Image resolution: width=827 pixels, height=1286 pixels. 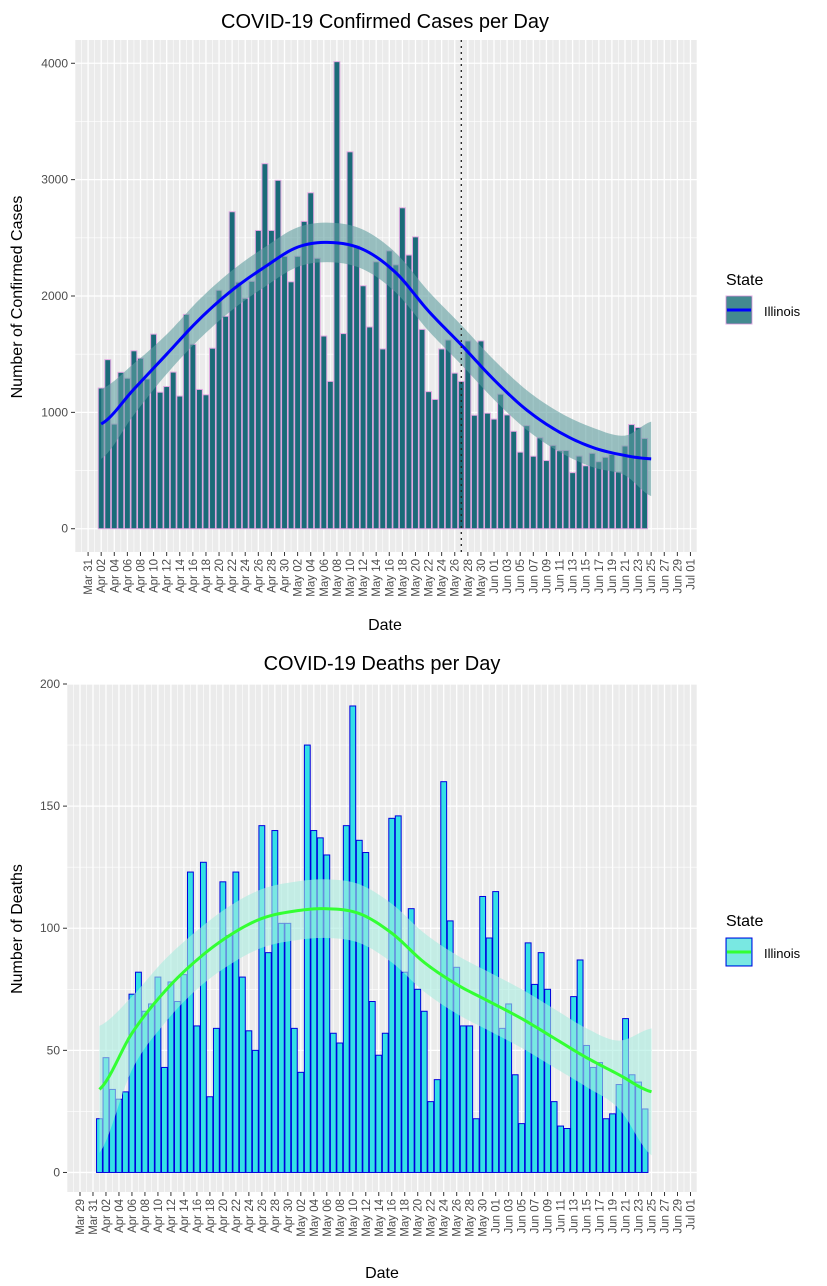 I want to click on deaths-x-tick-label: Jun 19, so click(x=614, y=1216).